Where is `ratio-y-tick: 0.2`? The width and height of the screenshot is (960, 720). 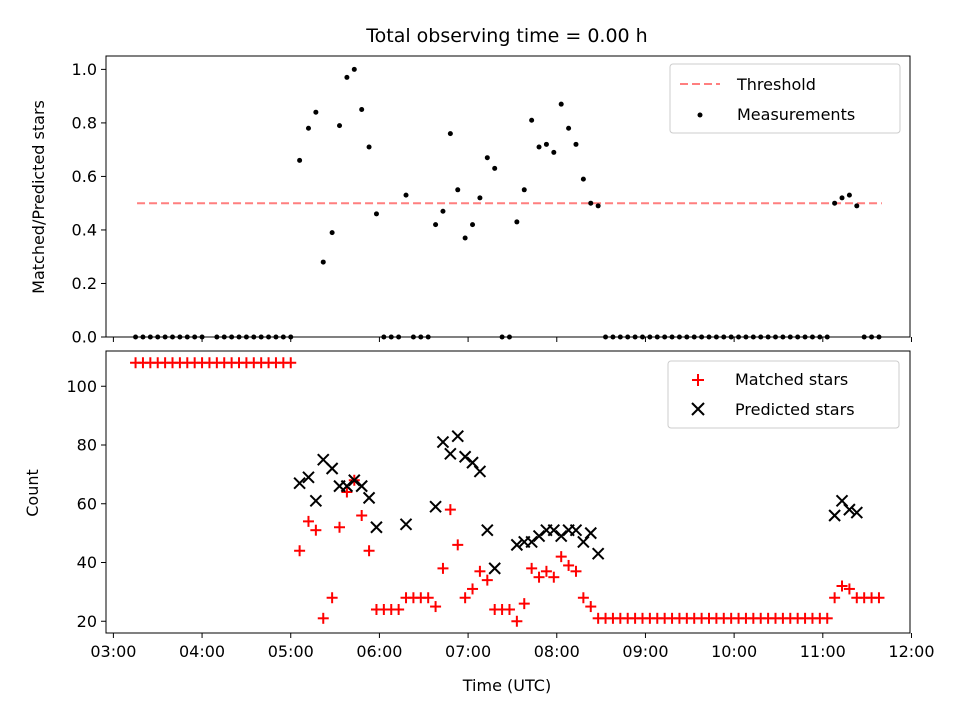 ratio-y-tick: 0.2 is located at coordinates (89, 283).